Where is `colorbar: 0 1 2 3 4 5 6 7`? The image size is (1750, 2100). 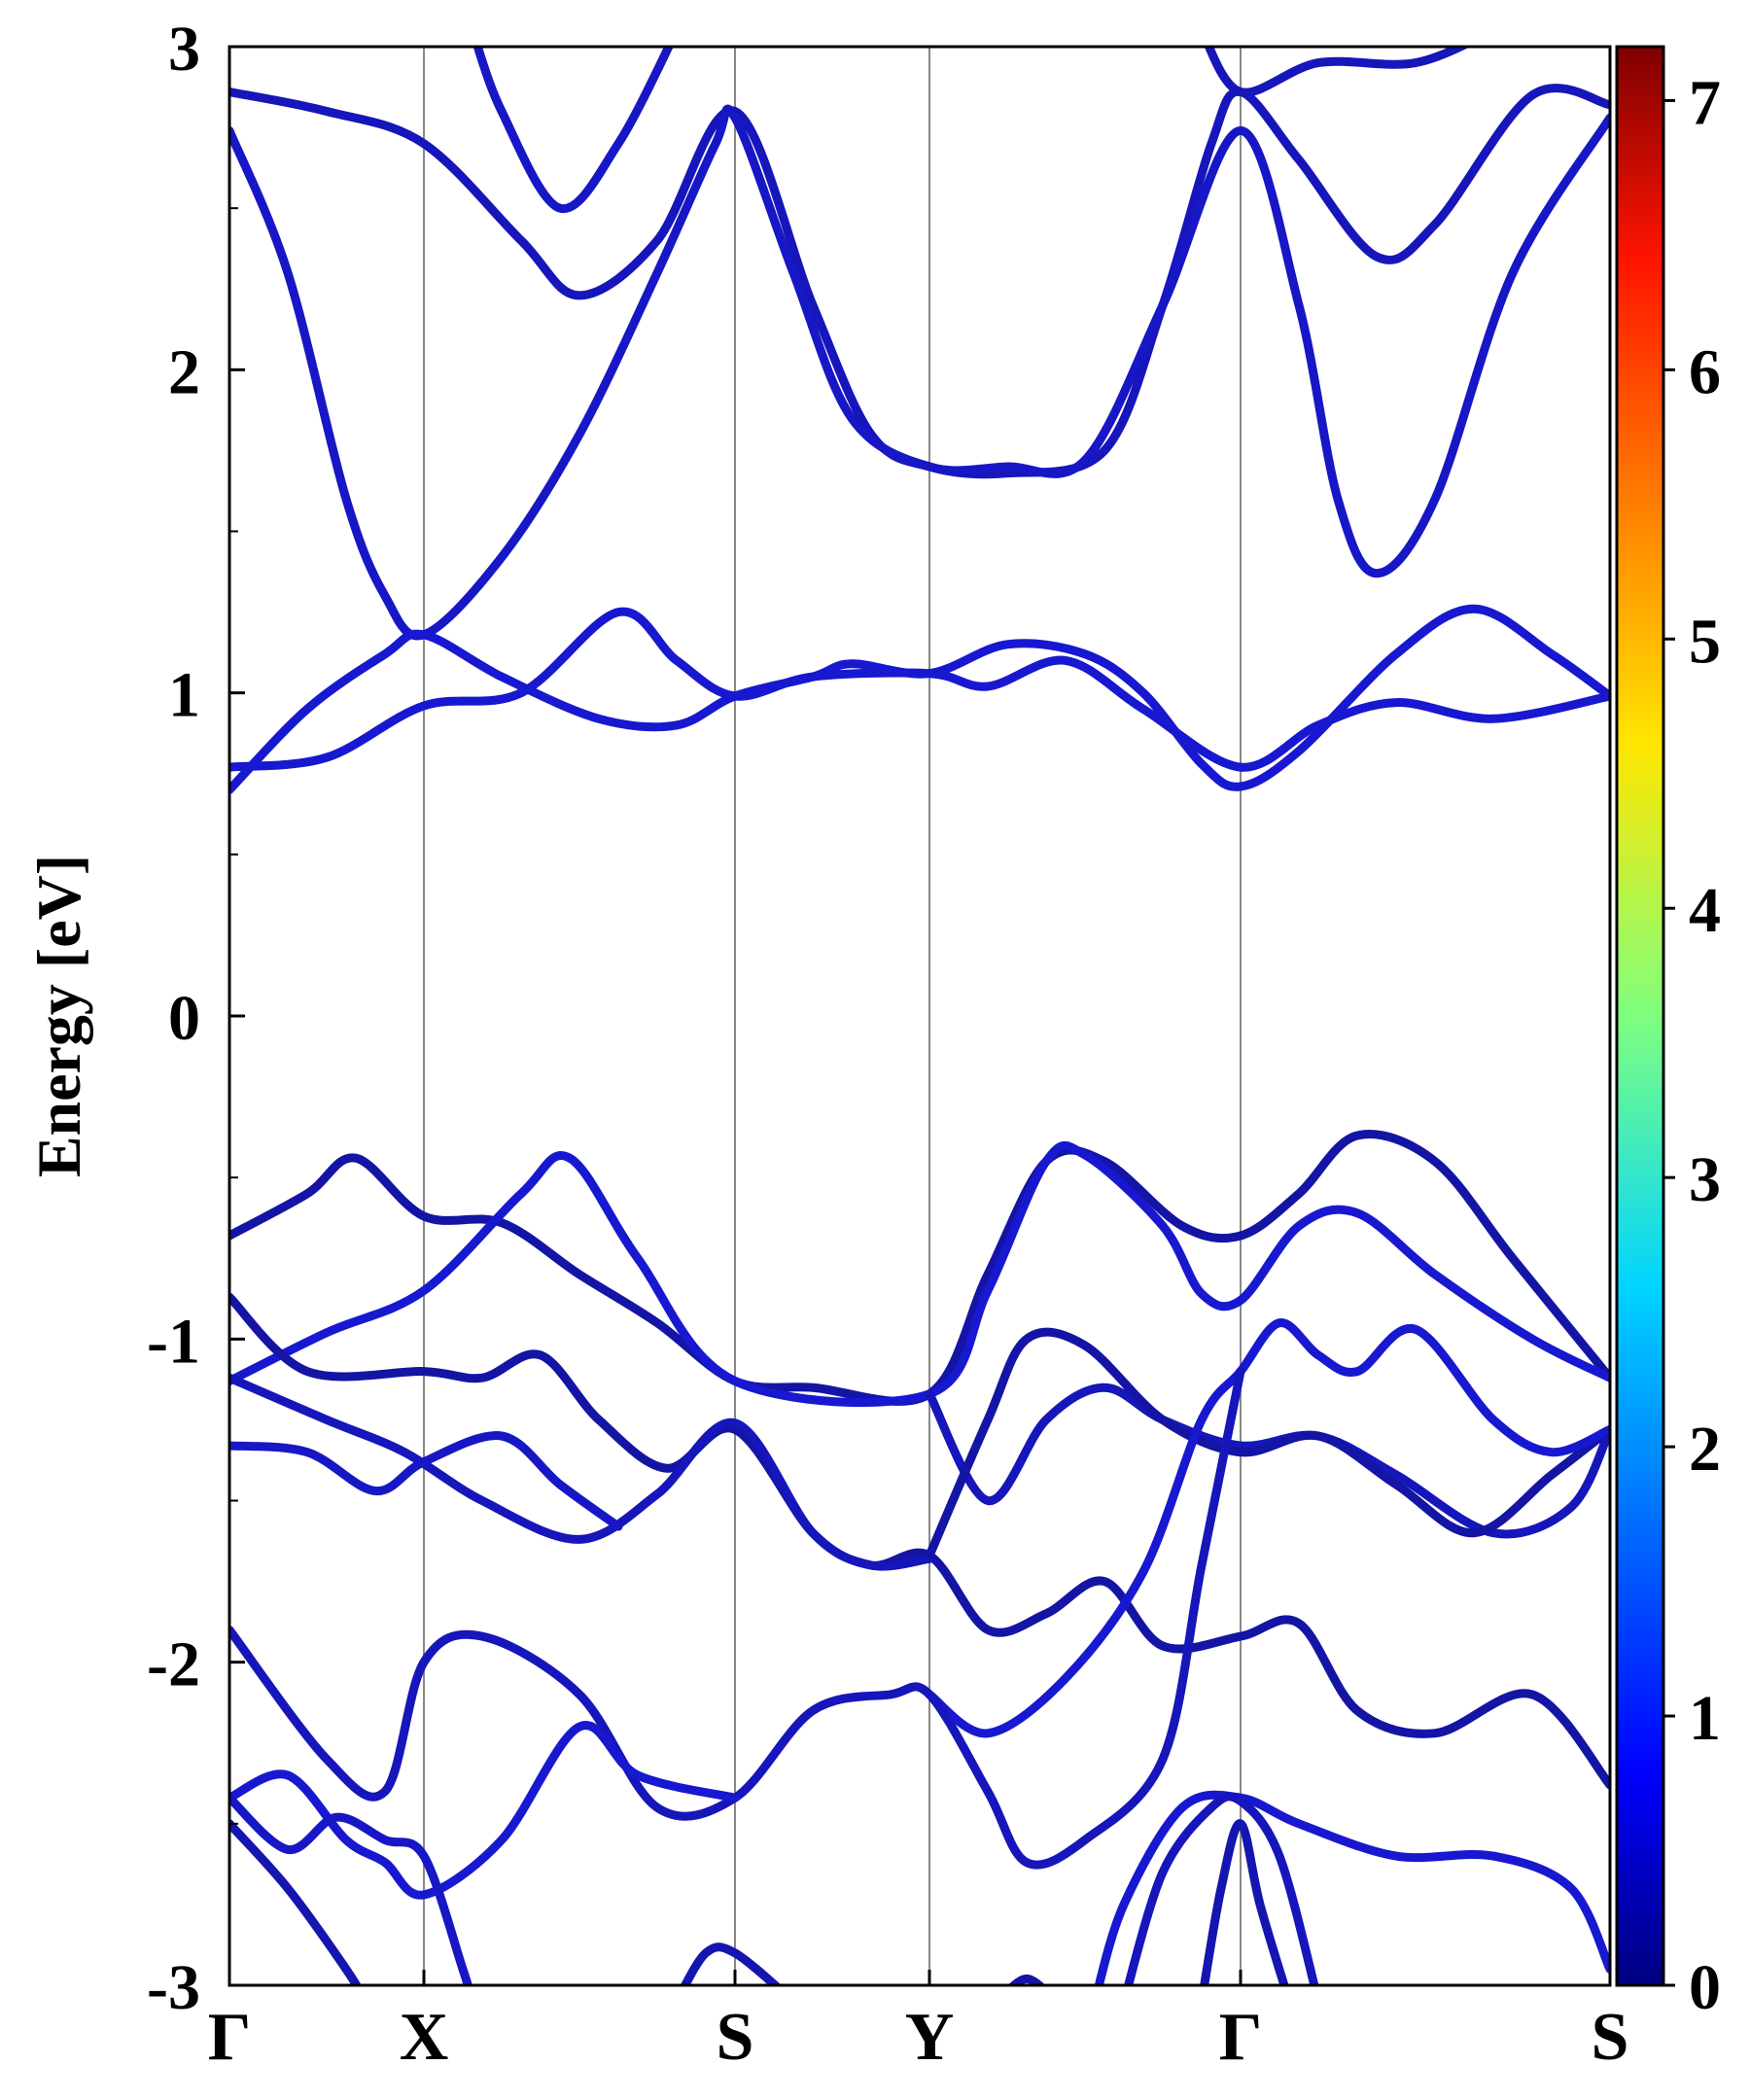
colorbar: 0 1 2 3 4 5 6 7 is located at coordinates (1668, 1034).